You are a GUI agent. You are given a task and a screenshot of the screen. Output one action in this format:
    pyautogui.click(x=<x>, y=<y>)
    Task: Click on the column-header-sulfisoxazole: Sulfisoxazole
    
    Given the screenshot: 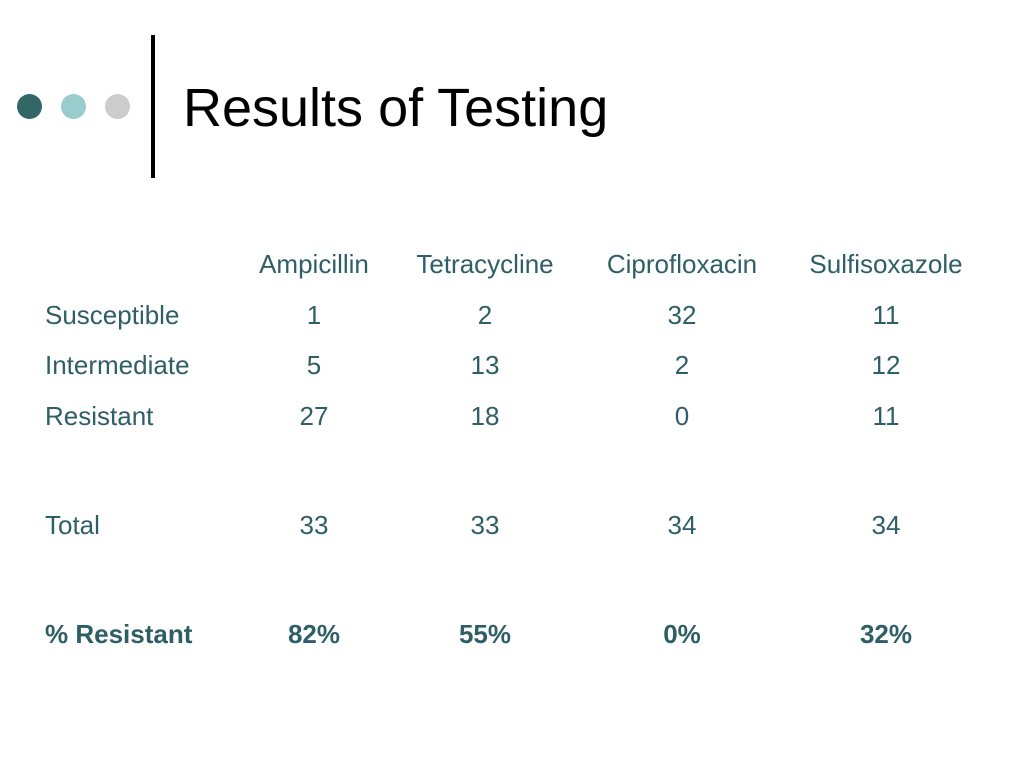 What is the action you would take?
    pyautogui.click(x=886, y=264)
    